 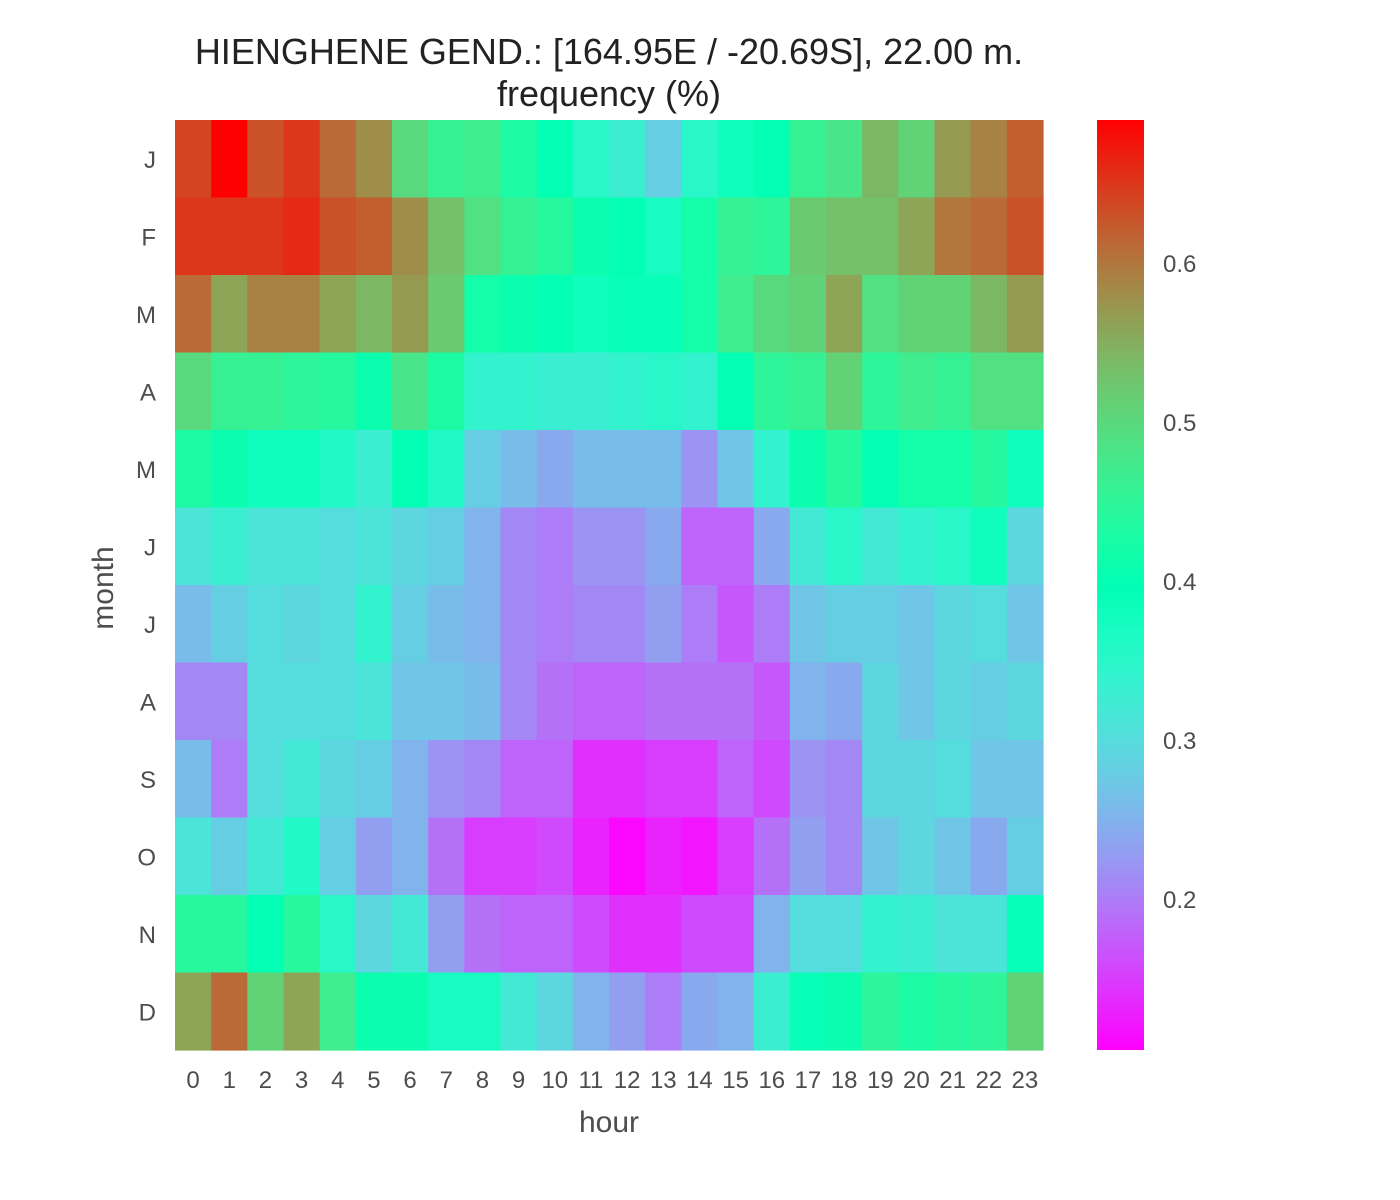 What do you see at coordinates (337, 1080) in the screenshot?
I see `x-tick-label: 4` at bounding box center [337, 1080].